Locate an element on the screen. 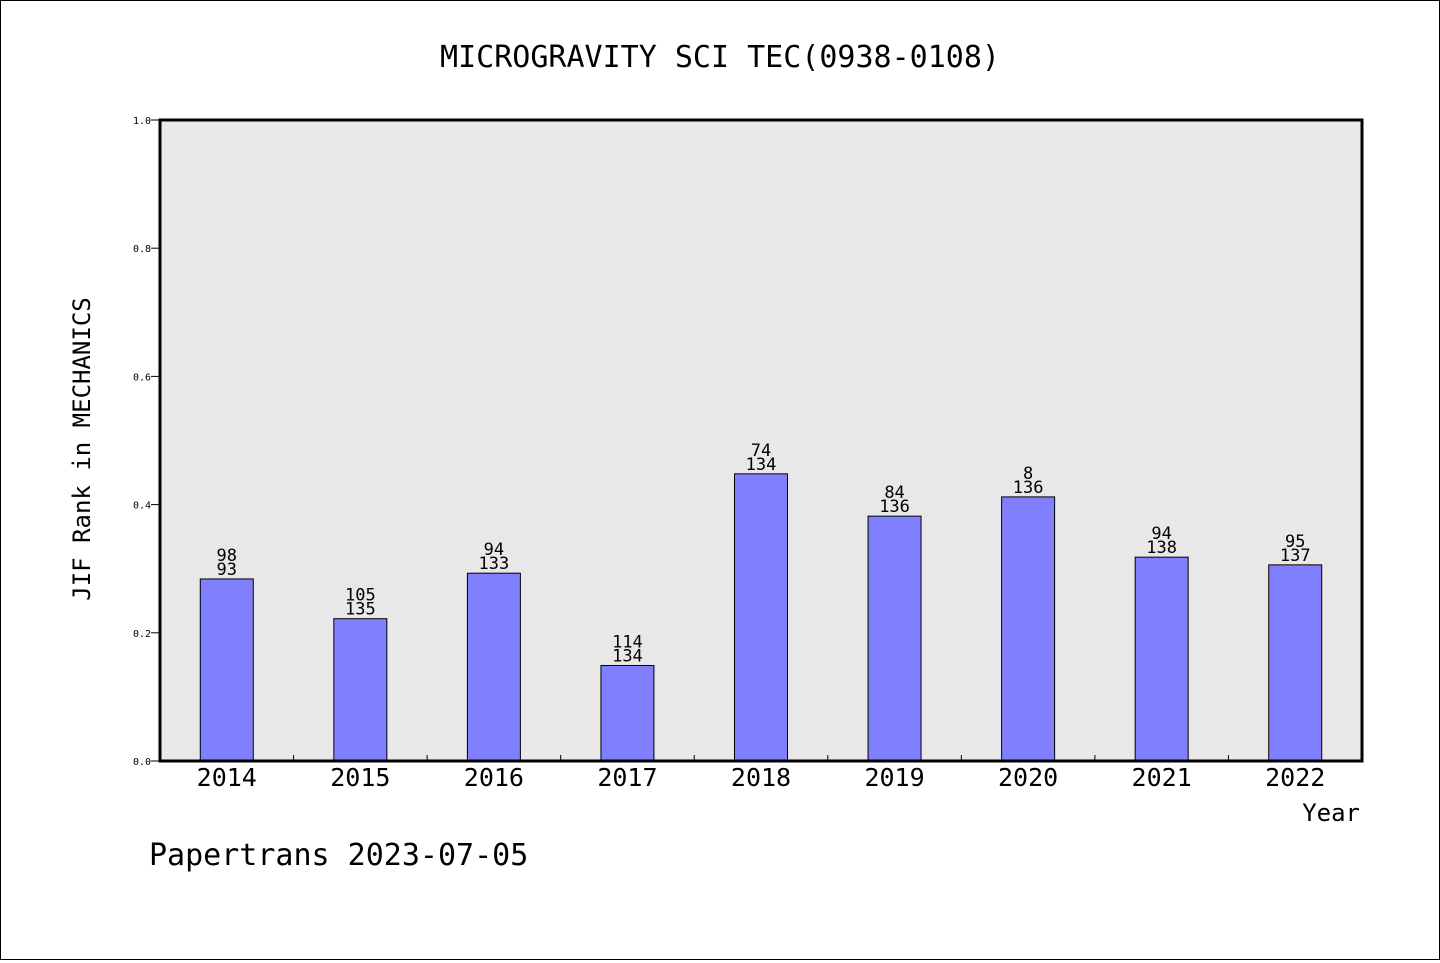 The width and height of the screenshot is (1440, 963). y-tick-label-0.6: 0.6 is located at coordinates (142, 377).